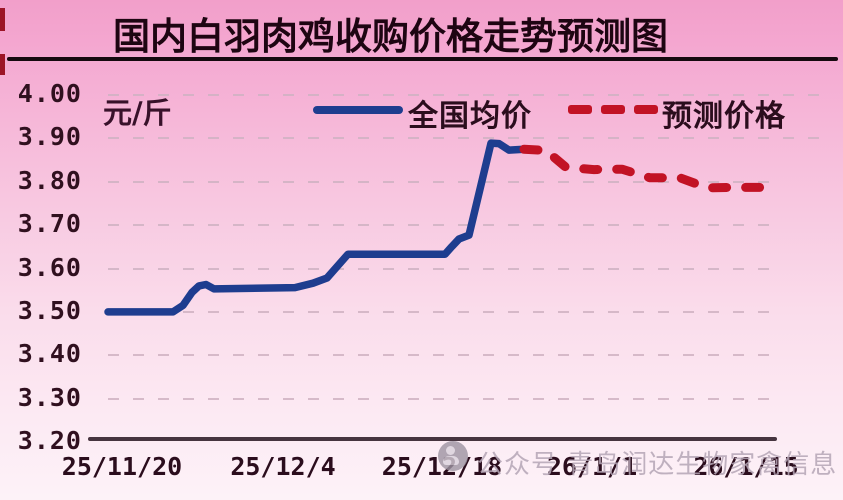  Describe the element at coordinates (122, 466) in the screenshot. I see `x-tick-label: 25/11/20` at that location.